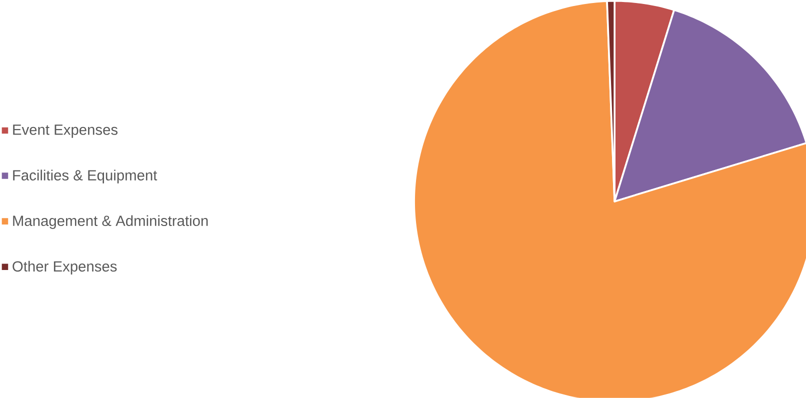 Image resolution: width=806 pixels, height=398 pixels. What do you see at coordinates (85, 177) in the screenshot?
I see `legend-label: Facilities & Equipment` at bounding box center [85, 177].